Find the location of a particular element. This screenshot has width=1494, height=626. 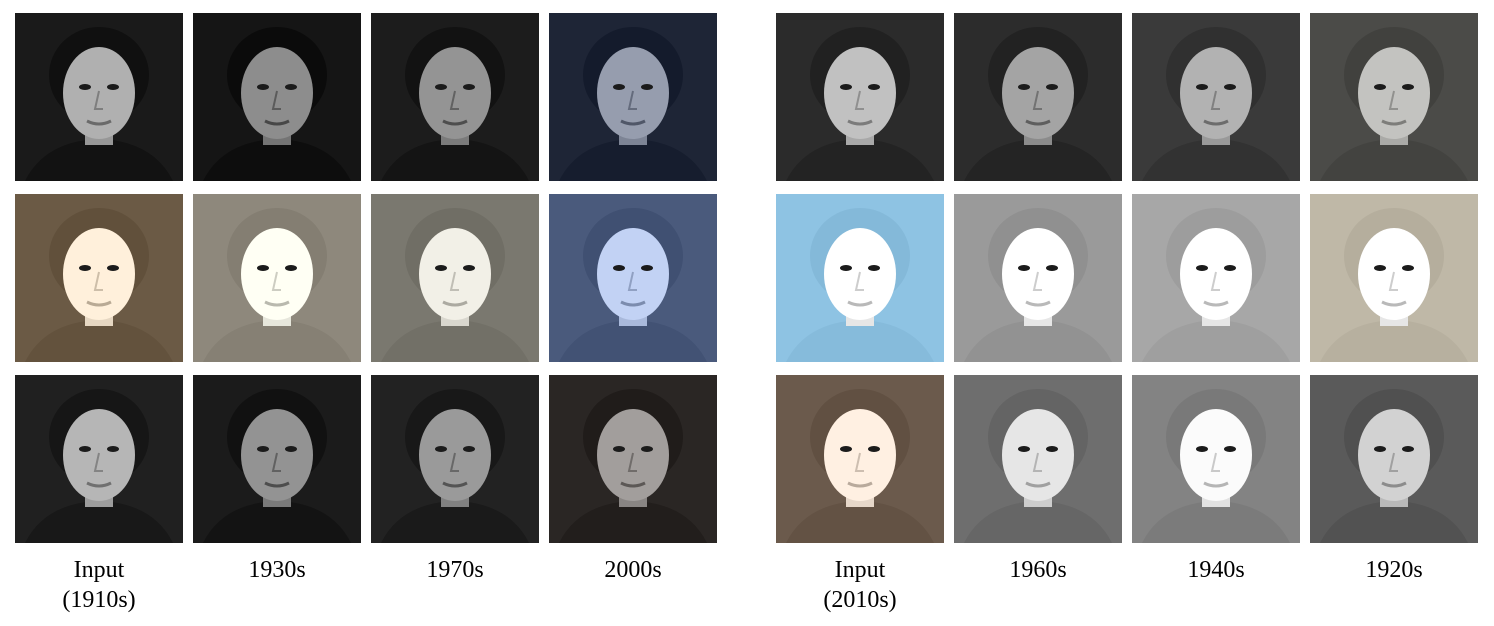

label-line1: 2000s is located at coordinates (633, 570).